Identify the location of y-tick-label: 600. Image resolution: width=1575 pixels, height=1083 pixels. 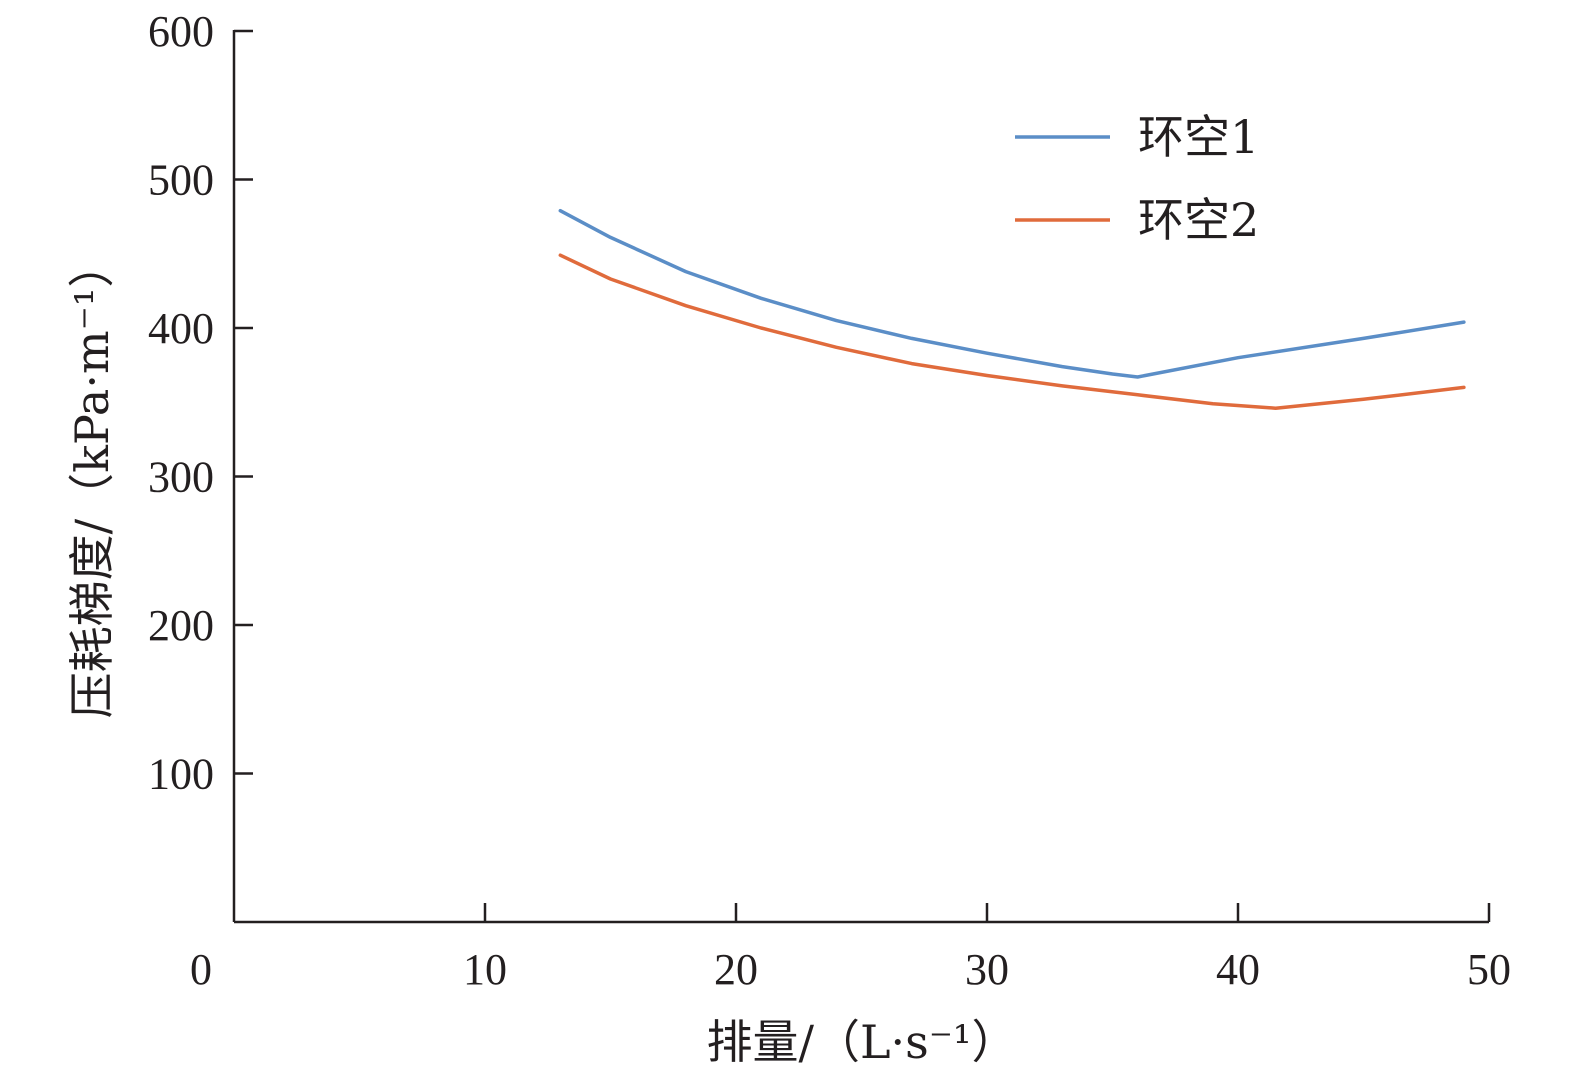
(181, 31).